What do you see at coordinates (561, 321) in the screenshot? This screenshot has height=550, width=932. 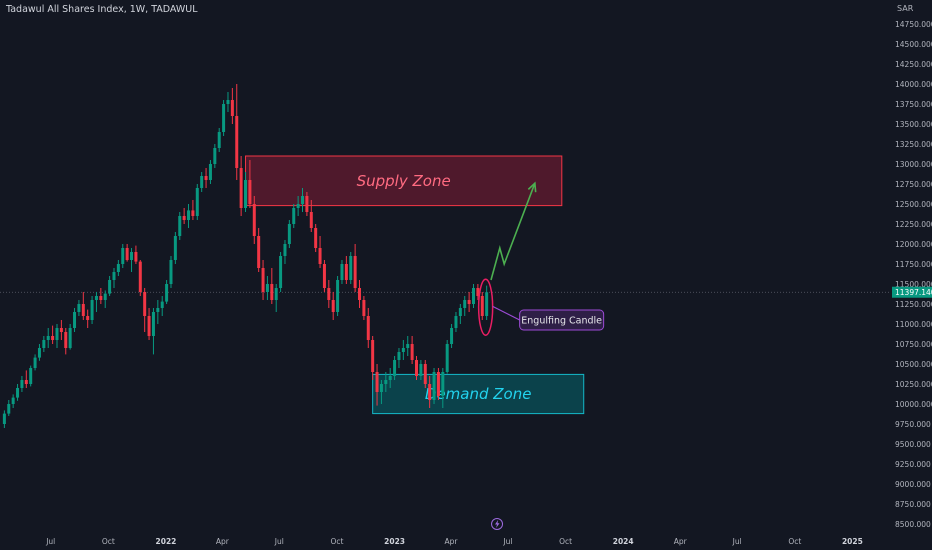 I see `engulfing-callout-label: Engulfing Candle` at bounding box center [561, 321].